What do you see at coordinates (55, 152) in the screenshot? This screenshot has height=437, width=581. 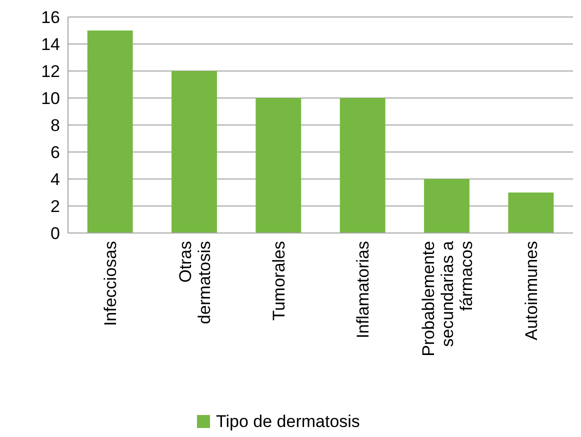 I see `y-tick-label: 6` at bounding box center [55, 152].